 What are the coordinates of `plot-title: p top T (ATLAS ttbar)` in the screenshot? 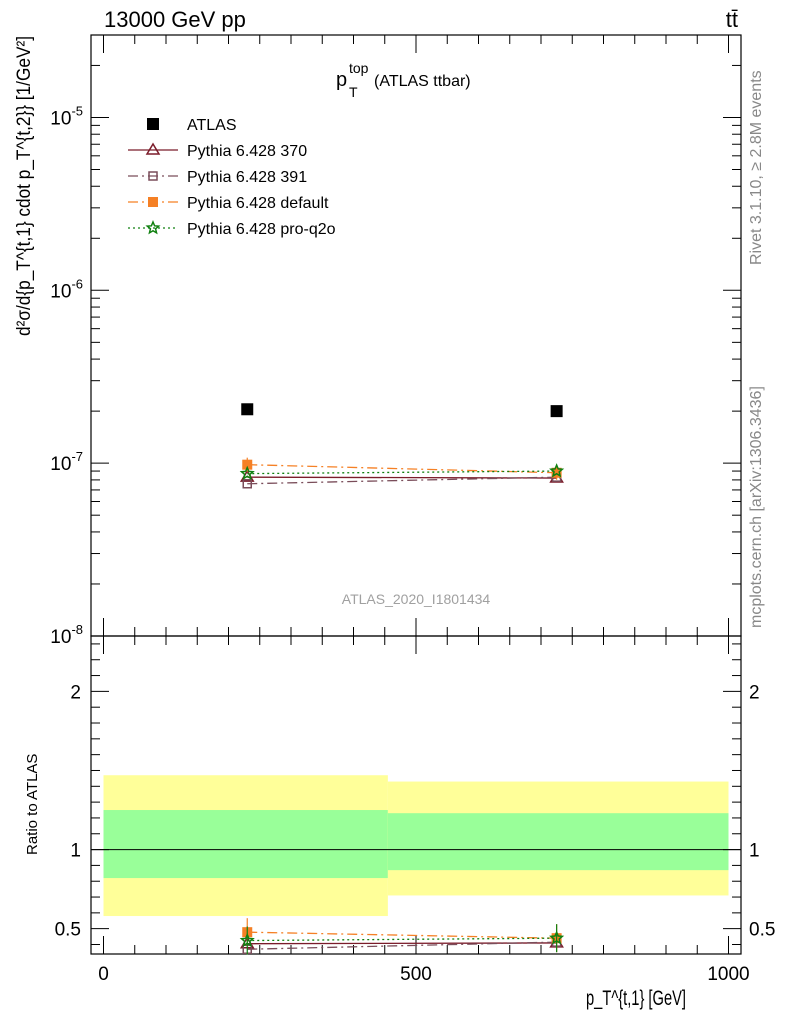 It's located at (403, 80).